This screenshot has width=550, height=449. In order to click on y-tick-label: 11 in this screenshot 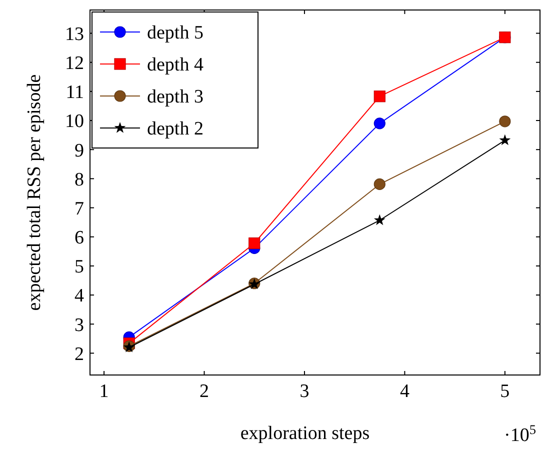, I will do `click(75, 93)`.